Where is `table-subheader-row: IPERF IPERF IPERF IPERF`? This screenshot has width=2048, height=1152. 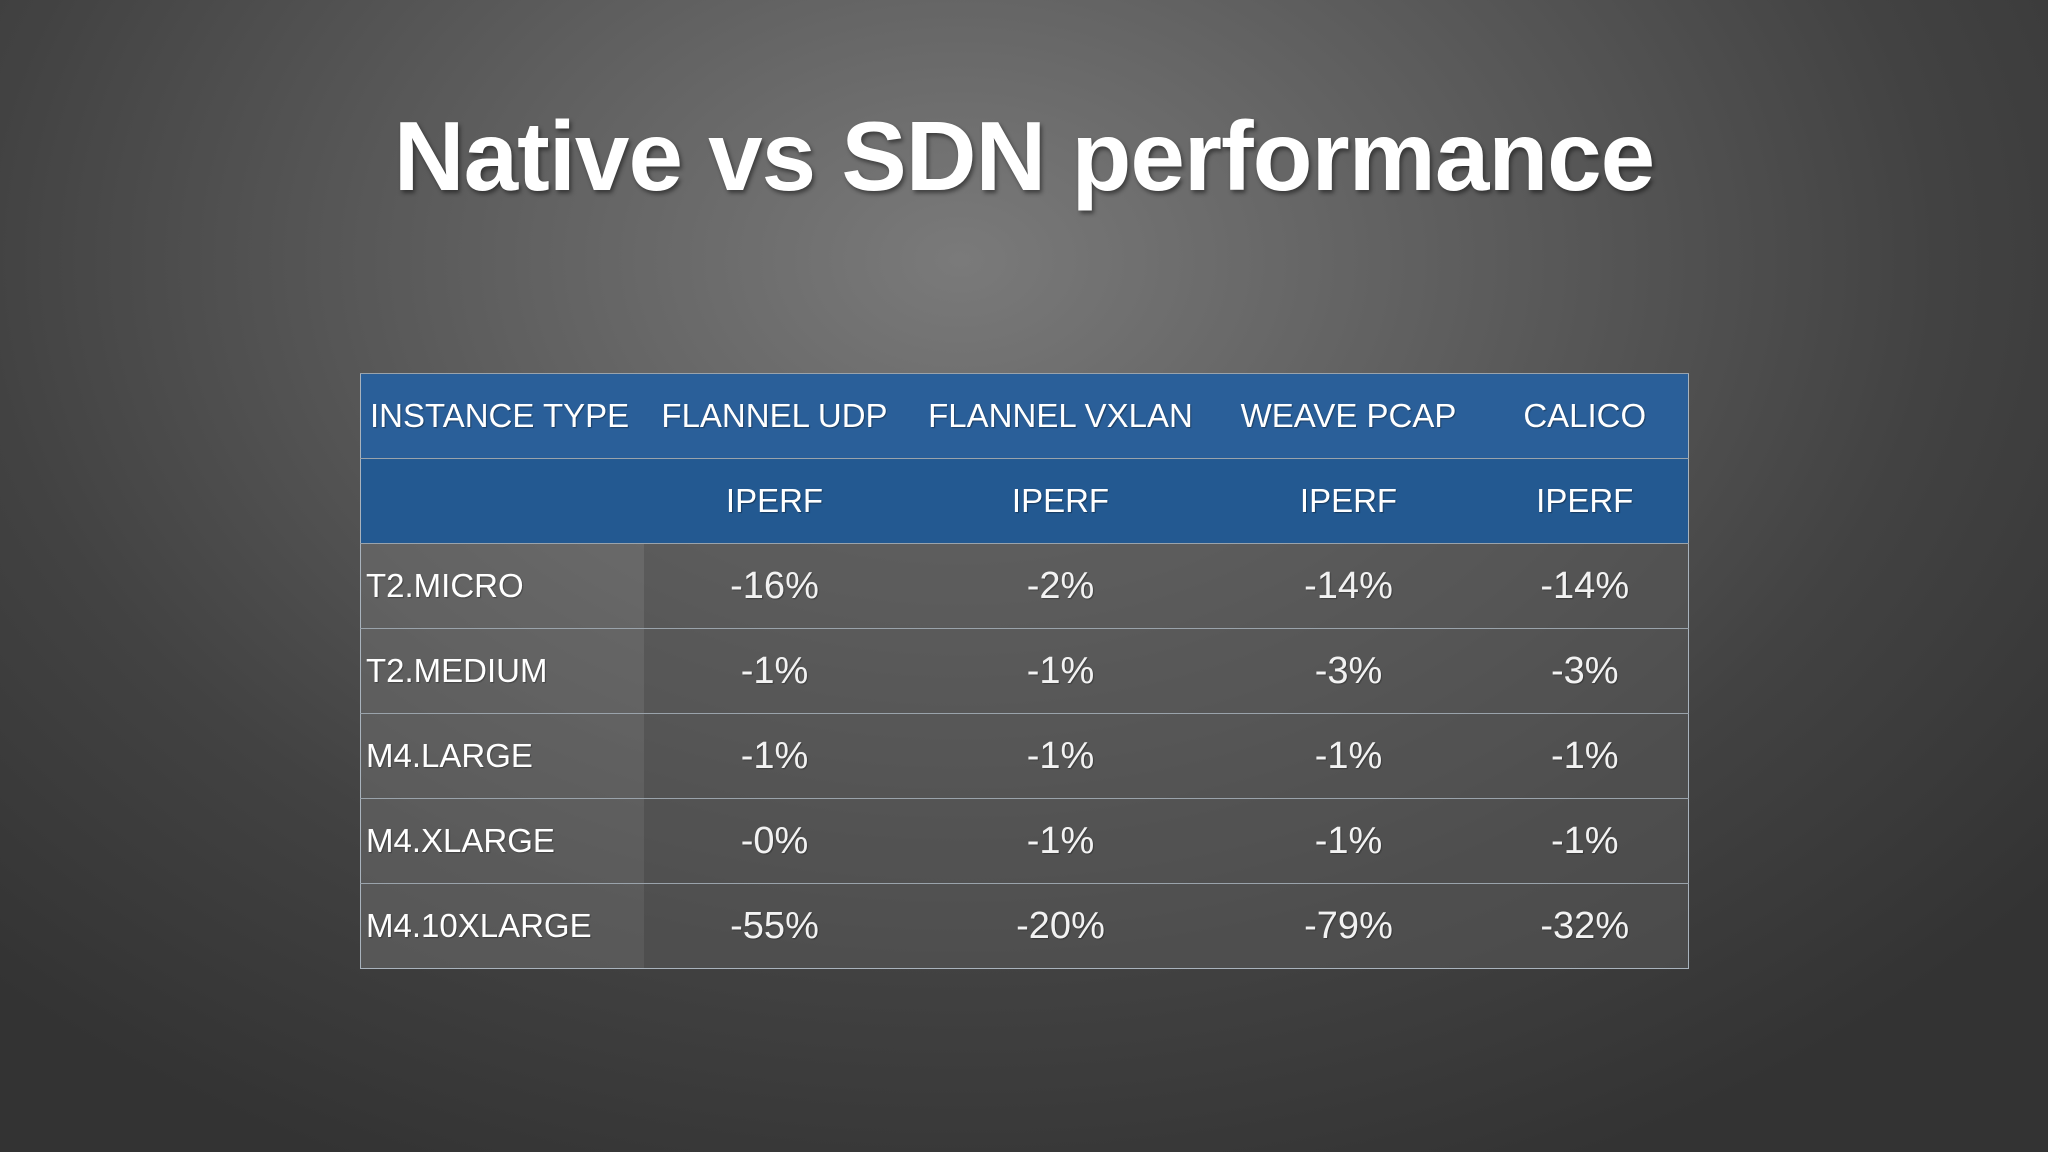
table-subheader-row: IPERF IPERF IPERF IPERF is located at coordinates (1024, 501).